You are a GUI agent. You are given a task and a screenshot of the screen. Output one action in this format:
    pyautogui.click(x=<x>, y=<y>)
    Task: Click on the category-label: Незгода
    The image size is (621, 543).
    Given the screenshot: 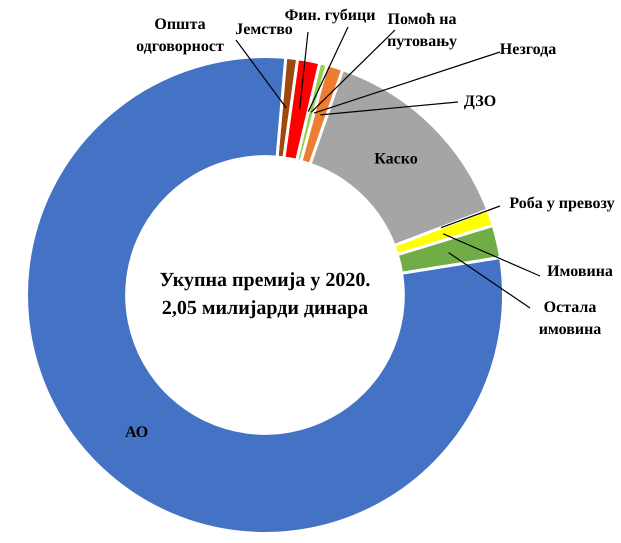 What is the action you would take?
    pyautogui.click(x=528, y=49)
    